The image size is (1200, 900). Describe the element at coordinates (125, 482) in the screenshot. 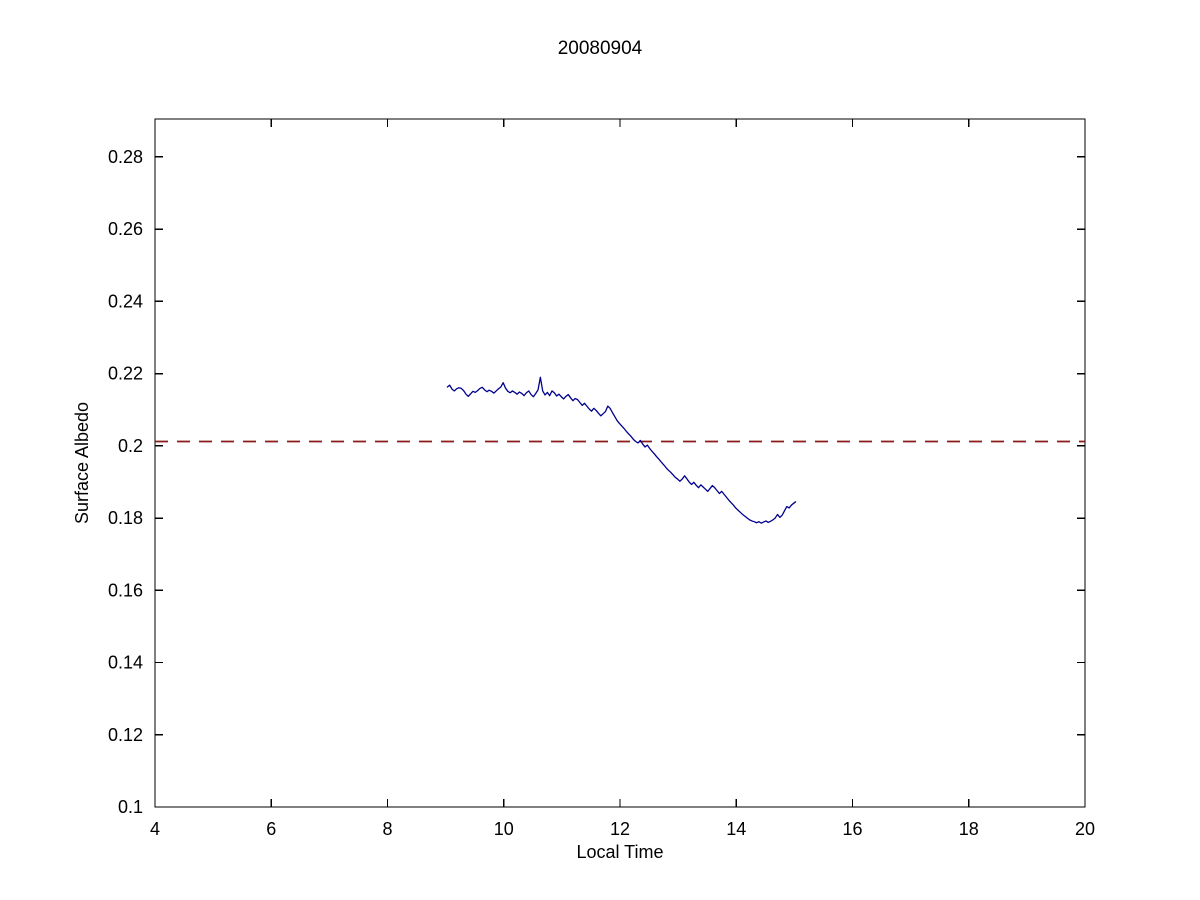

I see `y-axis-tick-labels: 0.1 0.12 0.14 0.16 0.18 0.2 0.22 0.24 0.26 0.28` at that location.